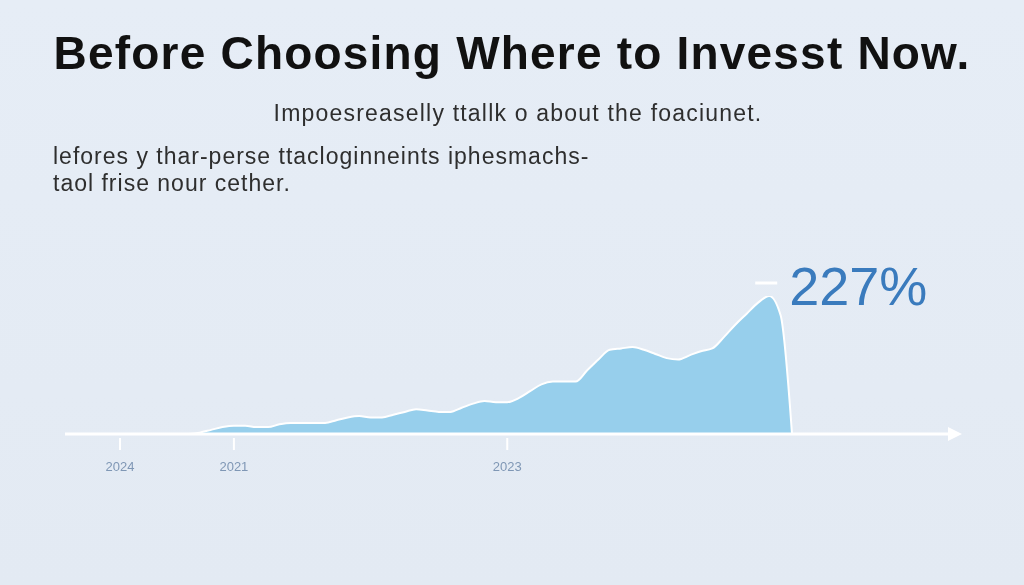  Describe the element at coordinates (858, 286) in the screenshot. I see `annotation: 227%` at that location.